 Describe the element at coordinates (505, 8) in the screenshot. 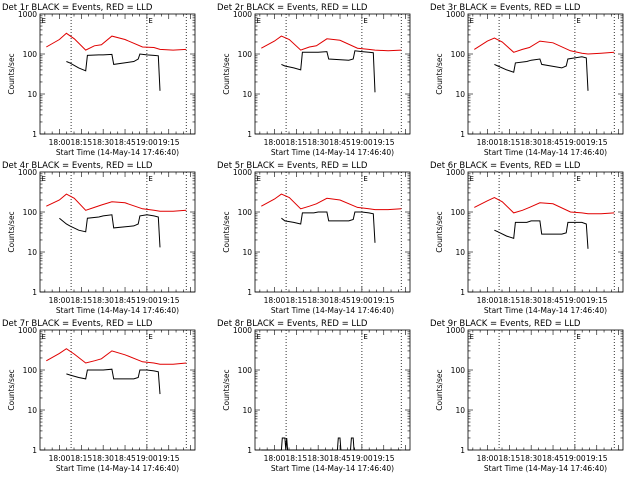

I see `panel-title: Det 3r BLACK = Events, RED = LLD` at that location.